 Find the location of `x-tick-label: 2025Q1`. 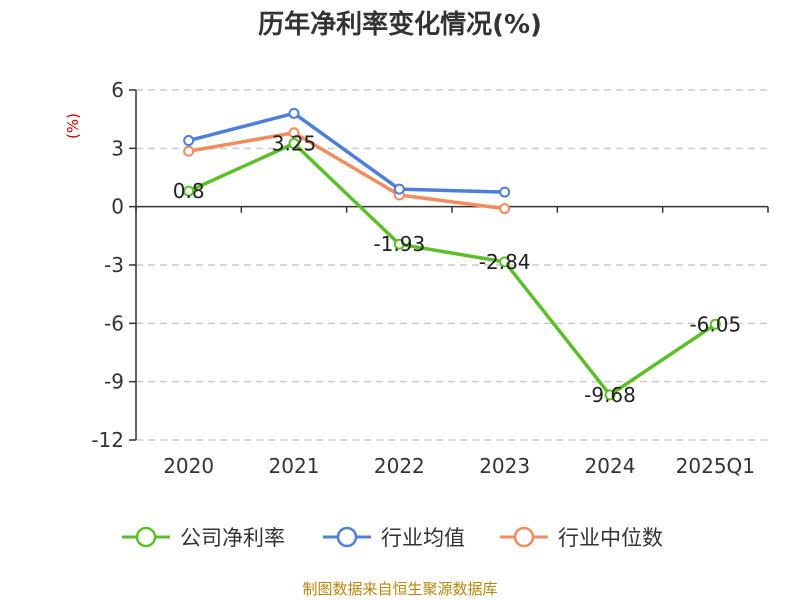

x-tick-label: 2025Q1 is located at coordinates (715, 466).